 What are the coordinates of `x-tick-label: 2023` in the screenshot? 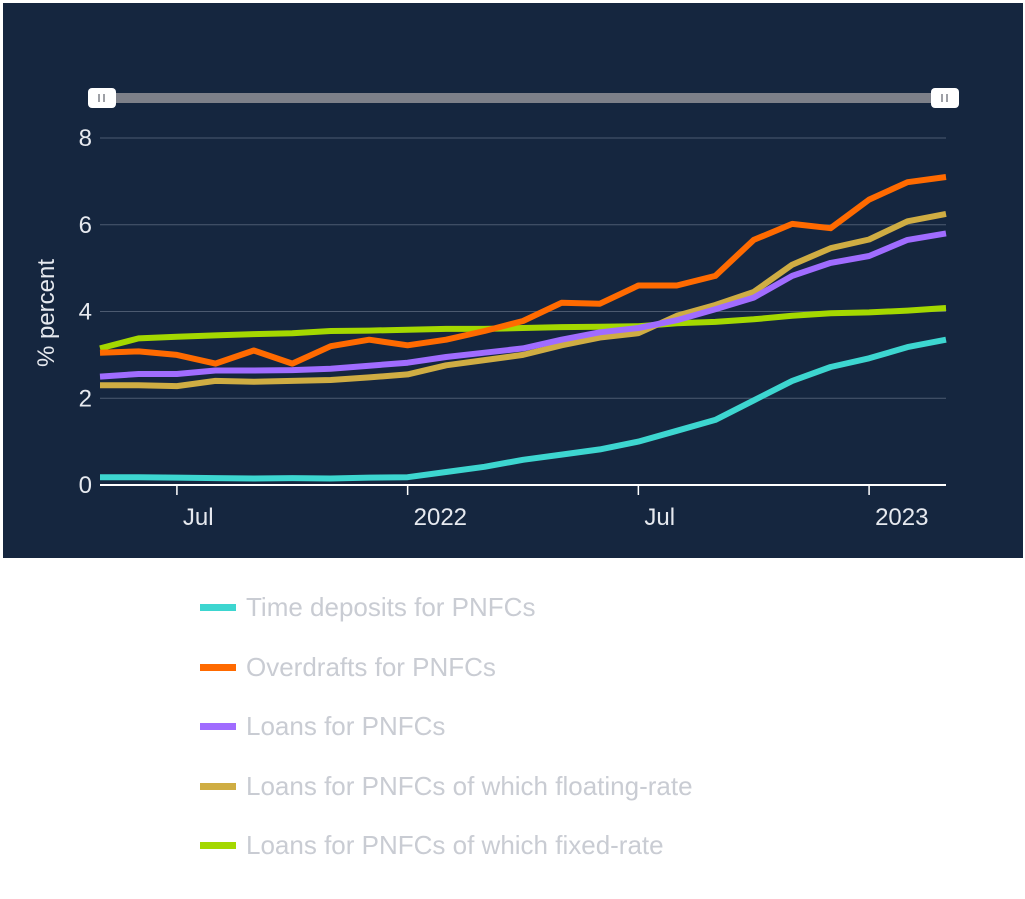 It's located at (901, 517).